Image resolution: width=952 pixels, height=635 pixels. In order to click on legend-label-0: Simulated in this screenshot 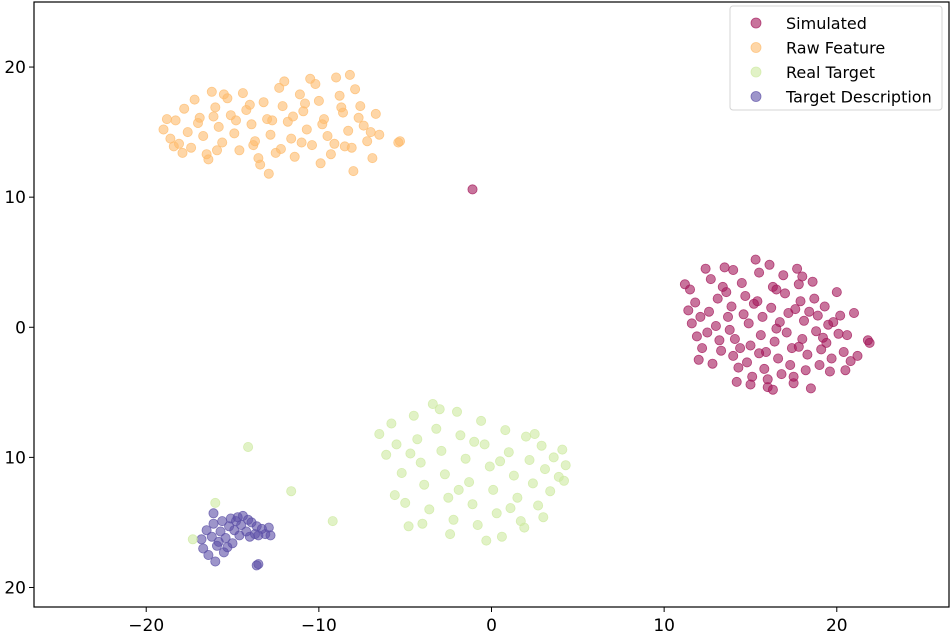, I will do `click(826, 23)`.